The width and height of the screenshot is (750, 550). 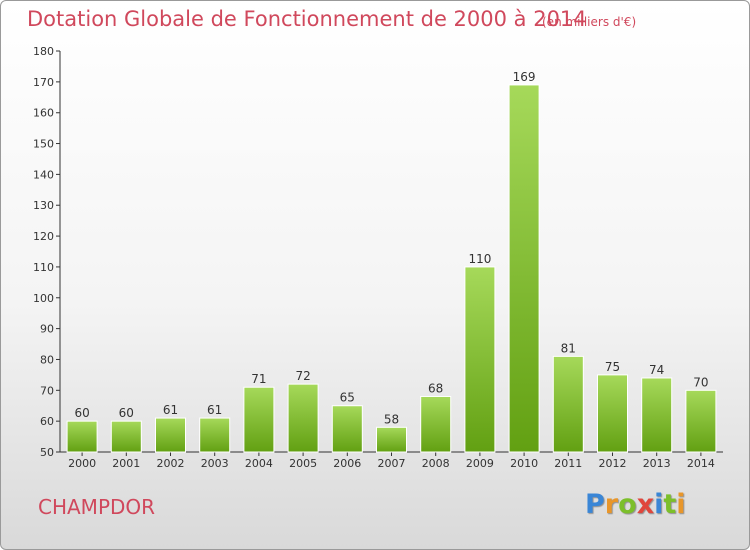 What do you see at coordinates (612, 413) in the screenshot?
I see `bar-2012` at bounding box center [612, 413].